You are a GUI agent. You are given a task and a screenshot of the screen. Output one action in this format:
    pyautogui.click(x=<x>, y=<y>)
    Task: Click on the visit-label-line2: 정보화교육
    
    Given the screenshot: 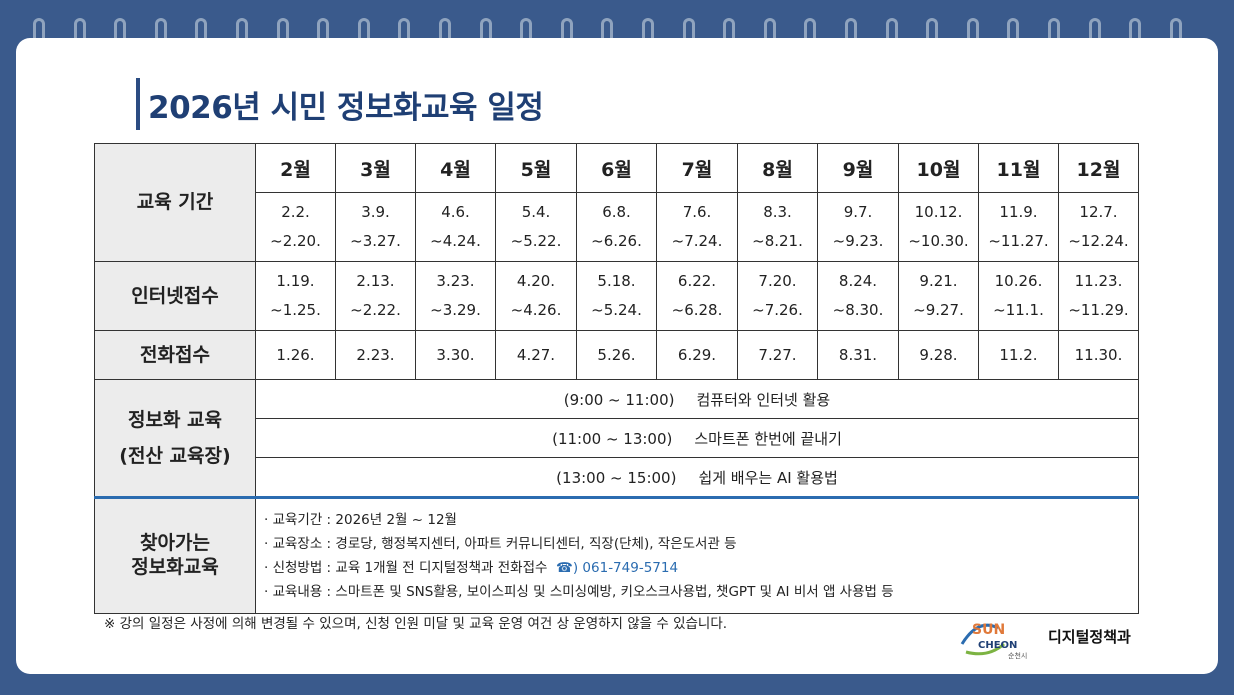 What is the action you would take?
    pyautogui.click(x=175, y=567)
    